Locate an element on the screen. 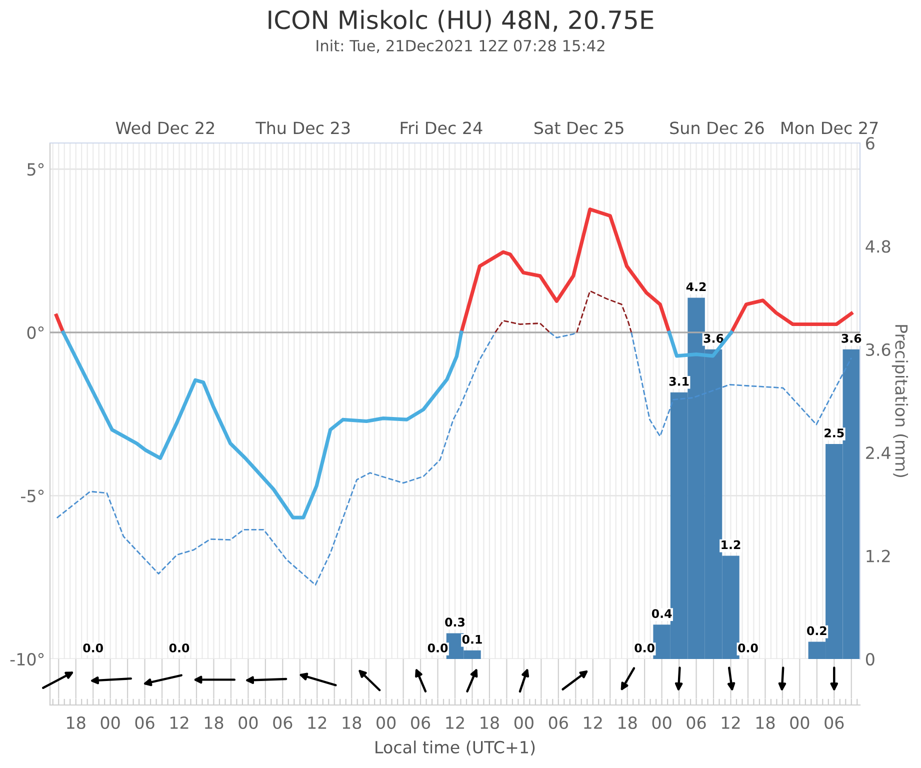 Image resolution: width=921 pixels, height=768 pixels. data-label: 0.4 is located at coordinates (662, 613).